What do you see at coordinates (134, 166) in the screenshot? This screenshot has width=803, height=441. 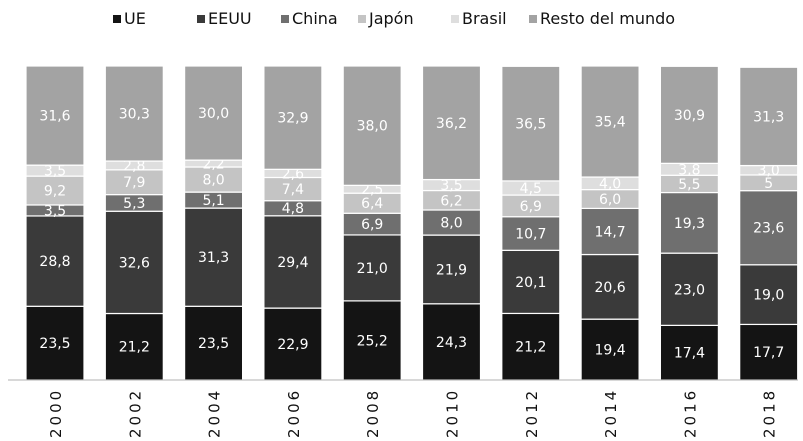 I see `data-label-2002-4: 2,8` at bounding box center [134, 166].